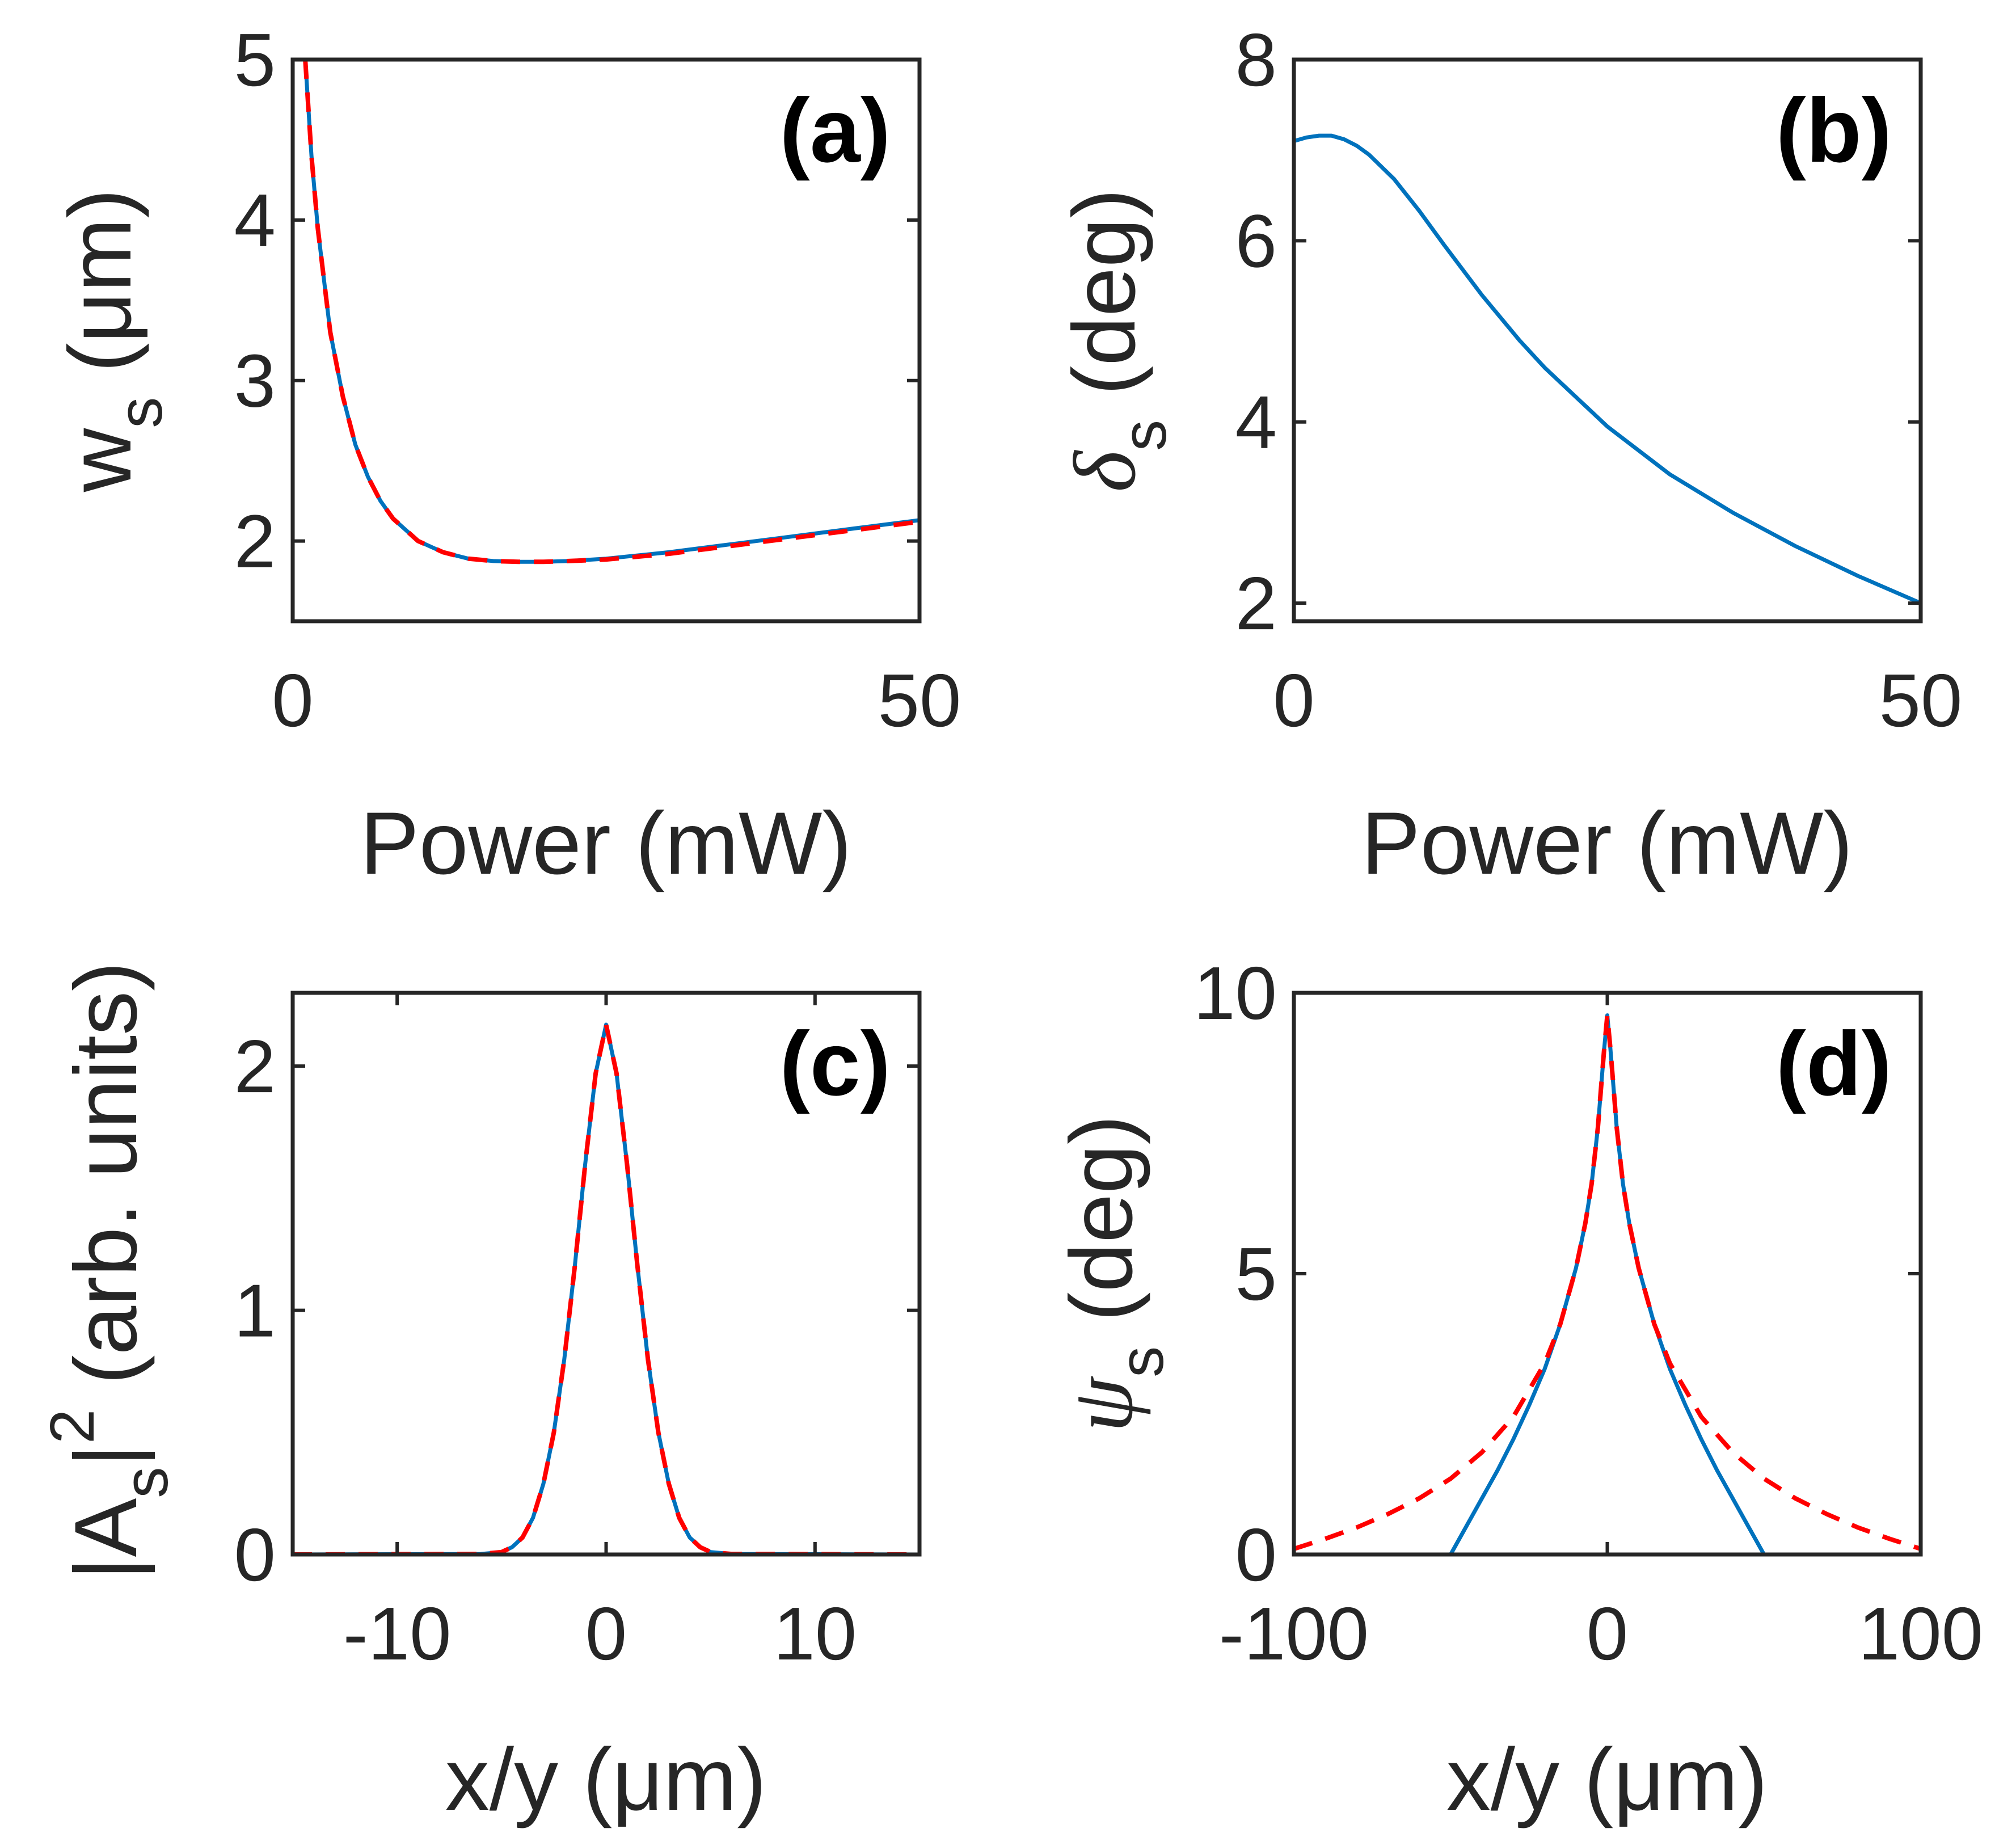 The width and height of the screenshot is (2016, 1841). I want to click on panel-c-y-tick-label: 1, so click(255, 1311).